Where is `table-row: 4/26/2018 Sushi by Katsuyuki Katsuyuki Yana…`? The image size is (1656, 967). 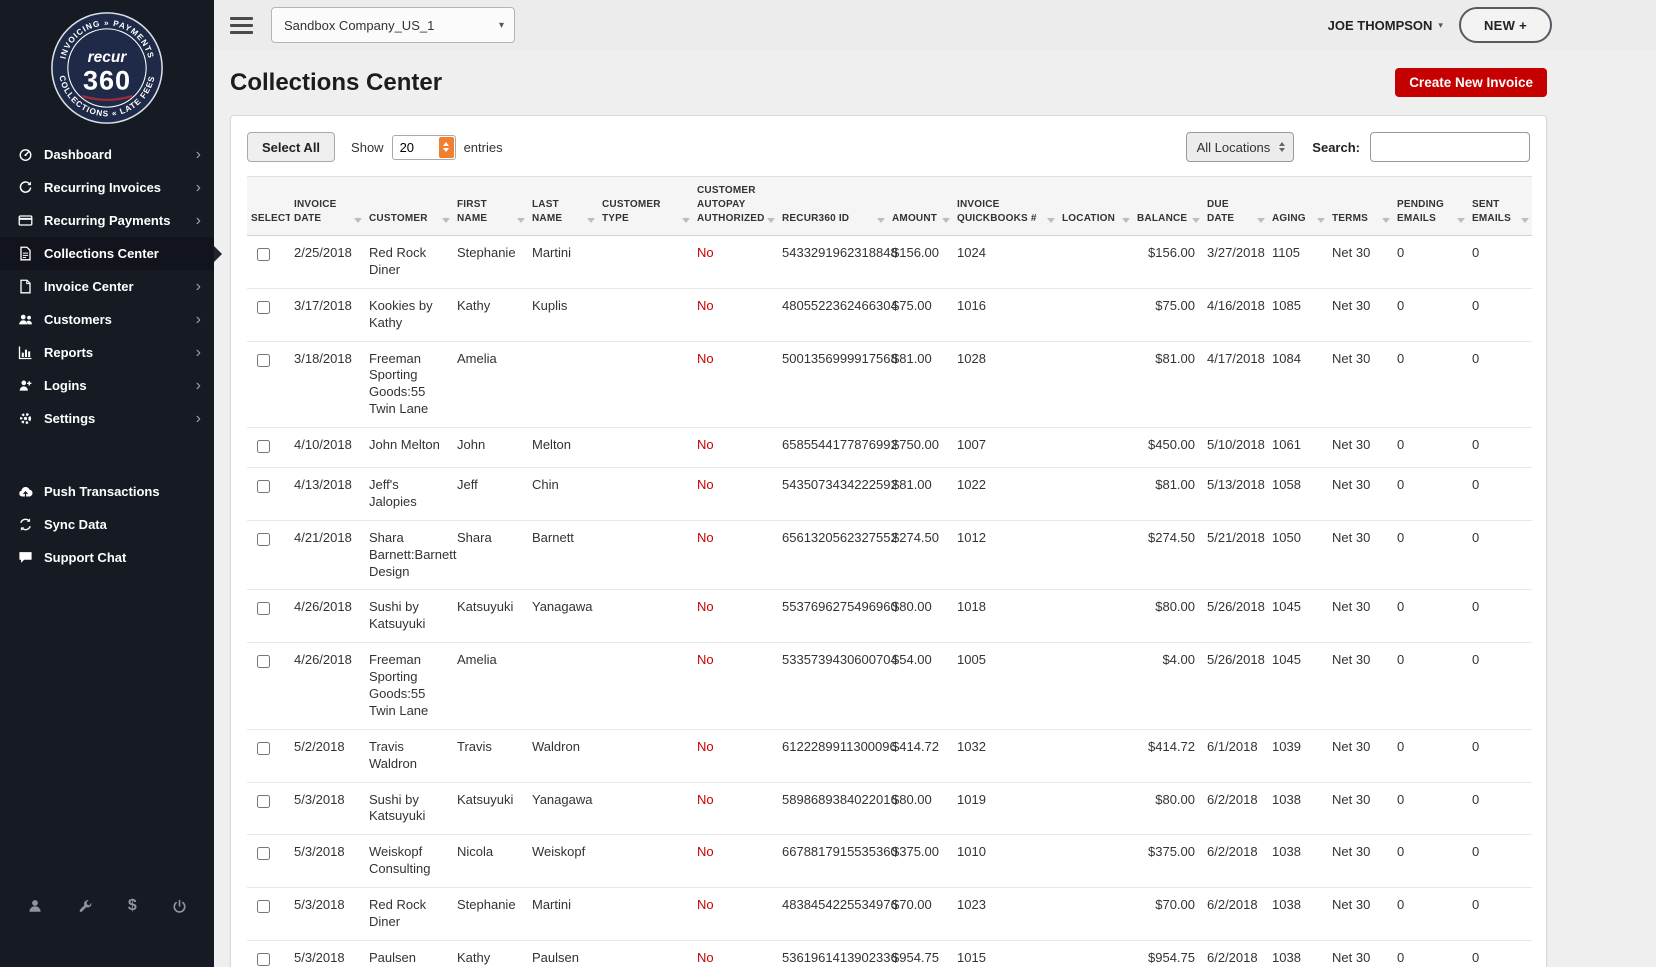 table-row: 4/26/2018 Sushi by Katsuyuki Katsuyuki Yana… is located at coordinates (889, 616).